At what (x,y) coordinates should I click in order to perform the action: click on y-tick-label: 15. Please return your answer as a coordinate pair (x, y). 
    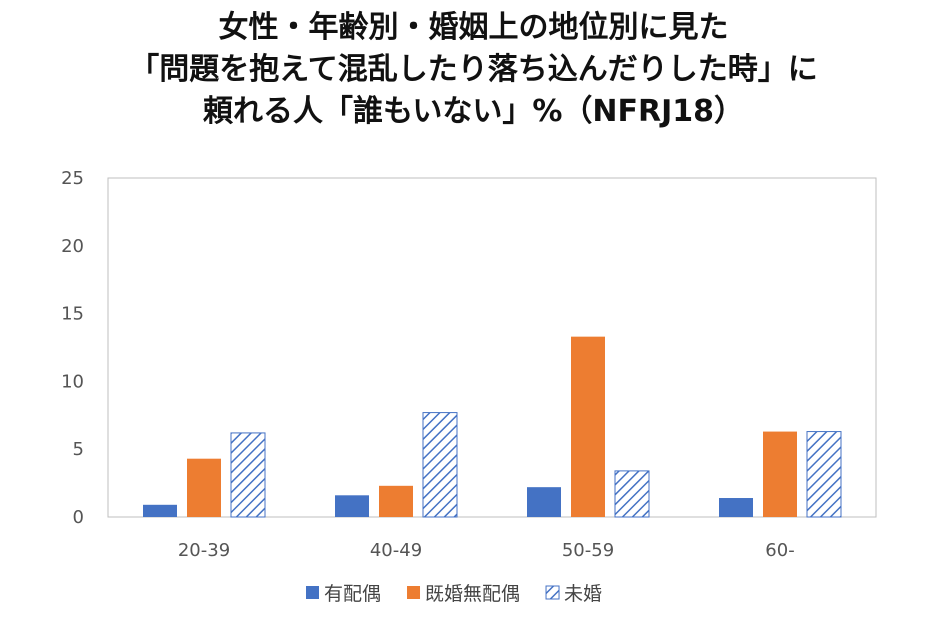
    Looking at the image, I should click on (72, 314).